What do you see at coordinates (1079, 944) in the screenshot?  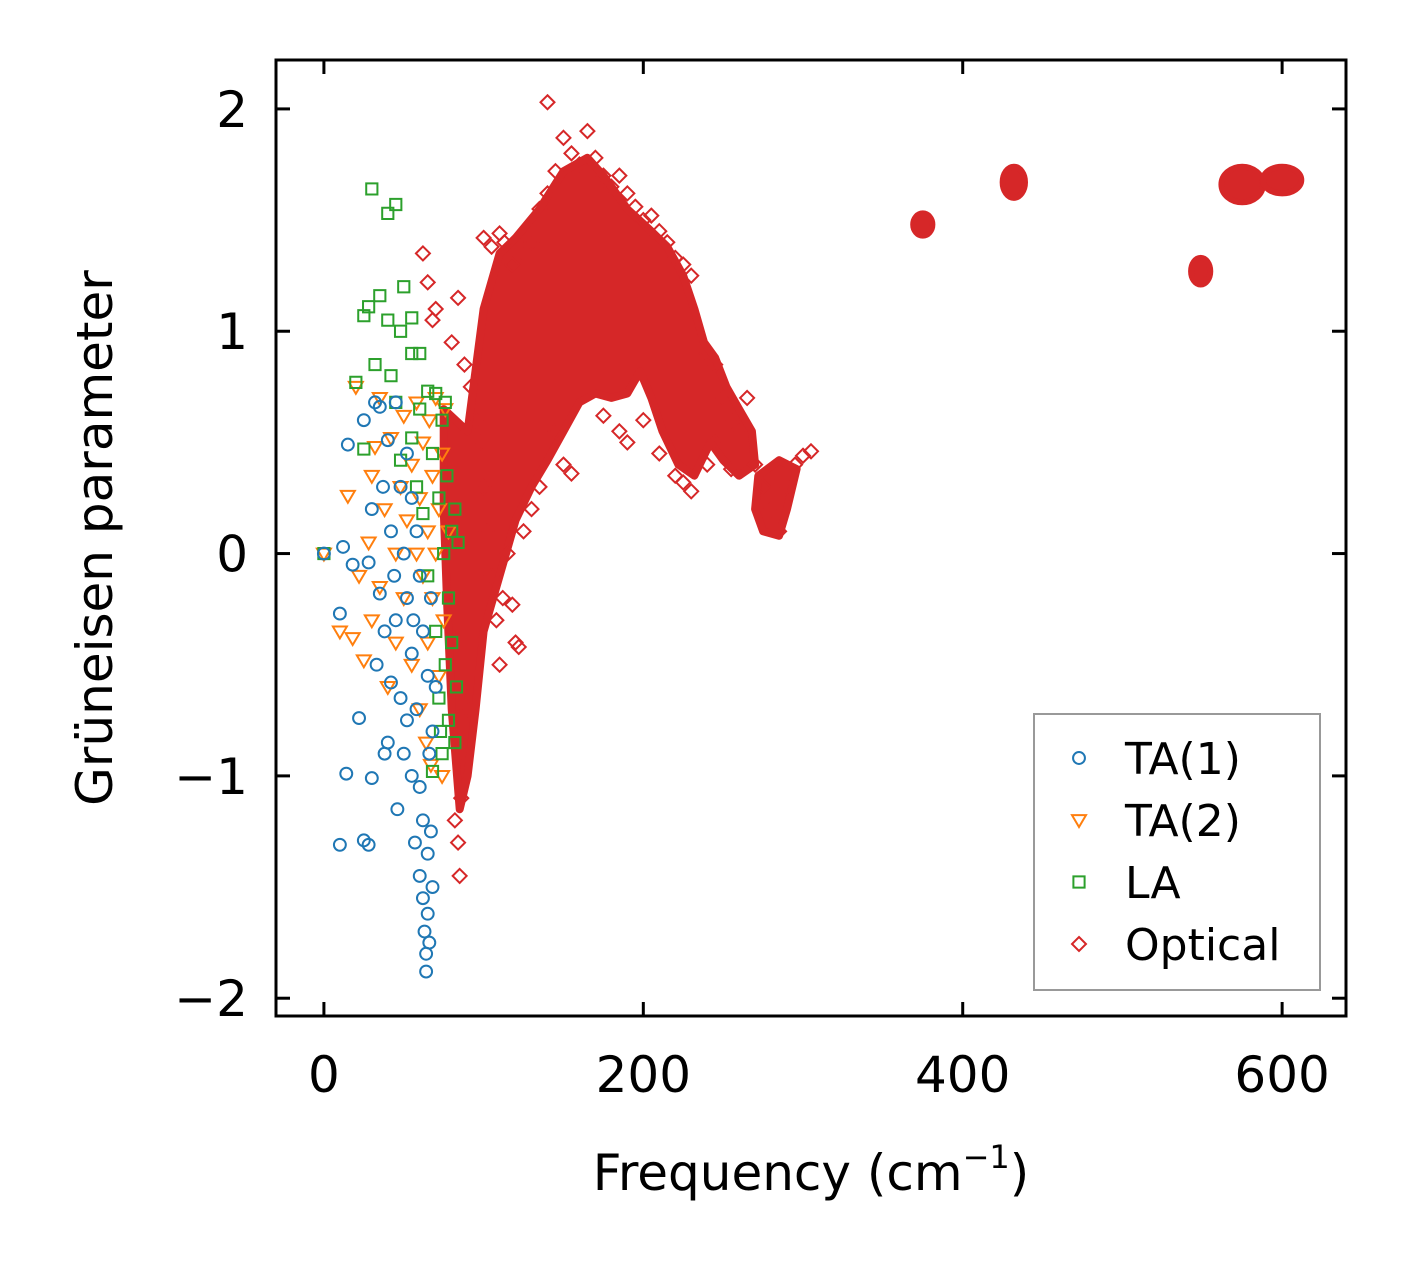 I see `legend-marker` at bounding box center [1079, 944].